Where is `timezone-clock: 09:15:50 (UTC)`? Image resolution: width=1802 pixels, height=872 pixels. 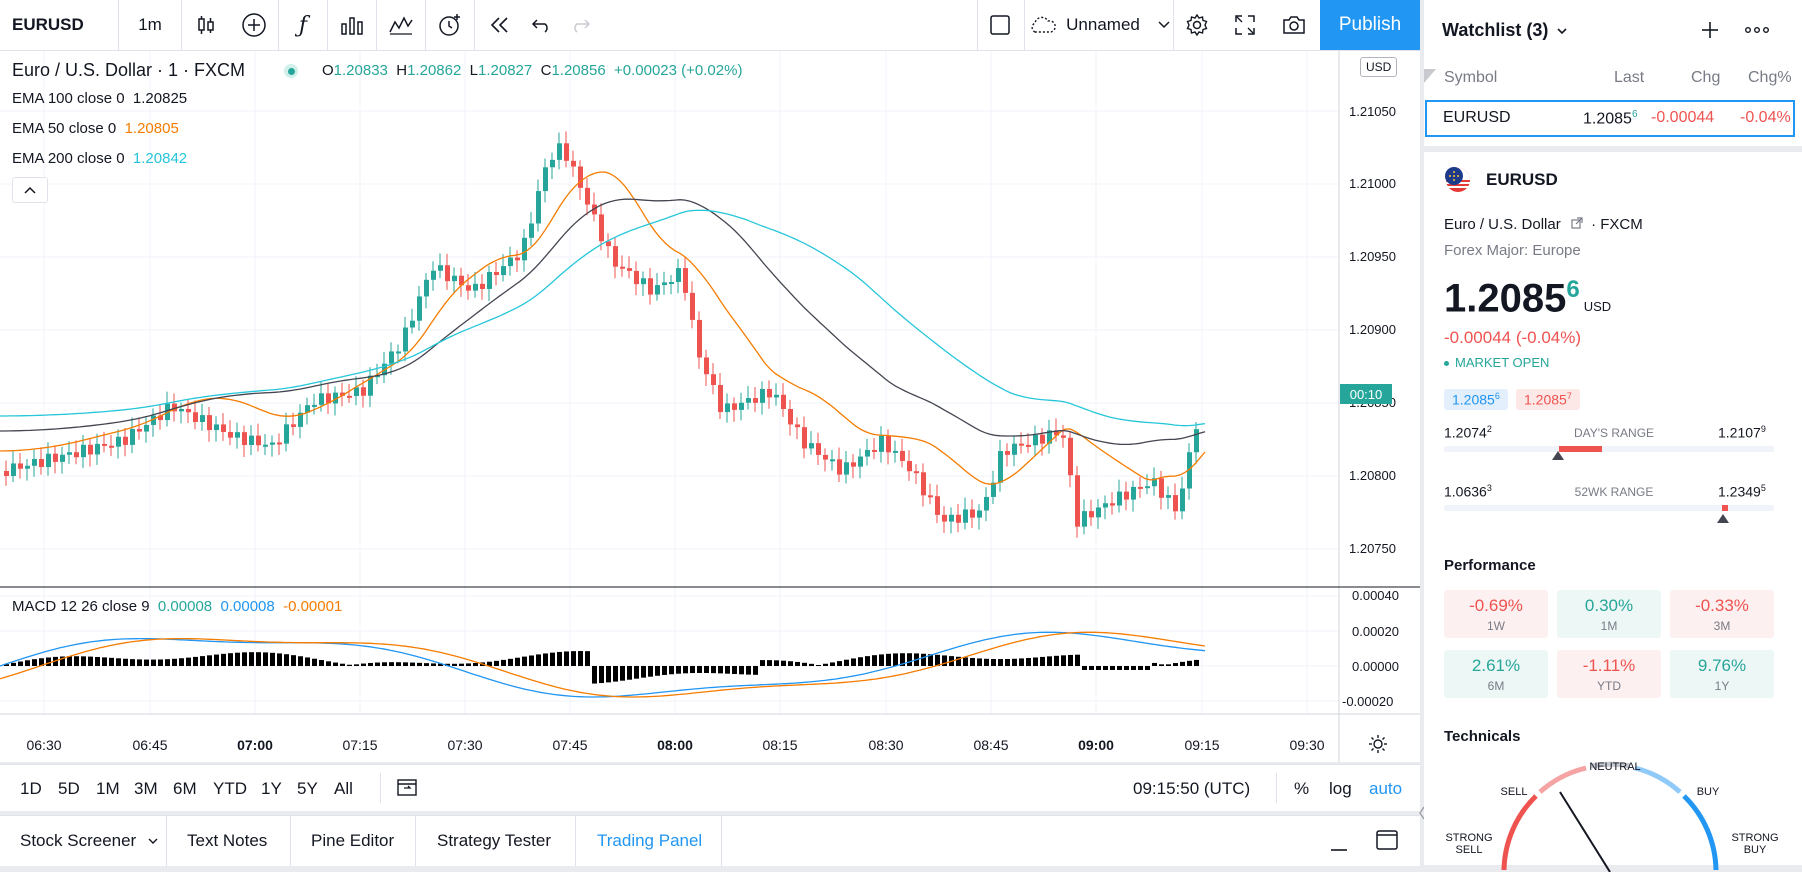 timezone-clock: 09:15:50 (UTC) is located at coordinates (1192, 788).